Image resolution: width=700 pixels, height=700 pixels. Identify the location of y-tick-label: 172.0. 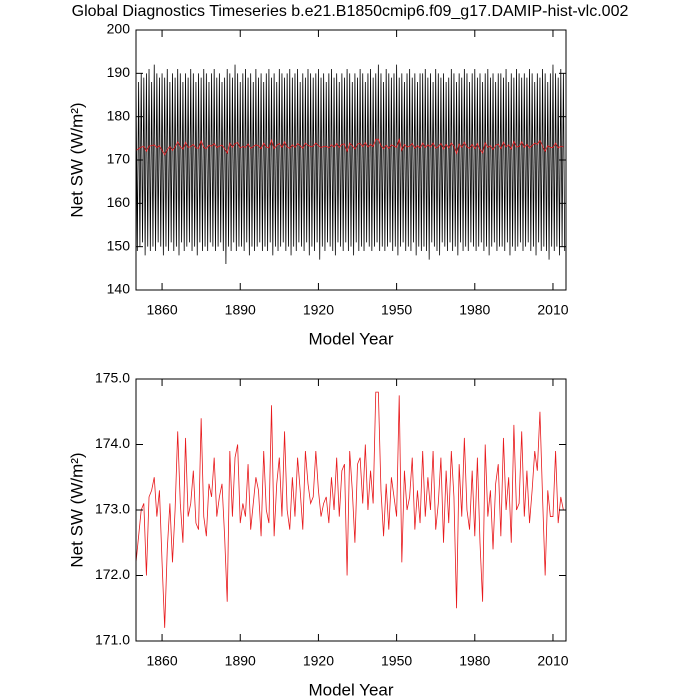
(112, 574).